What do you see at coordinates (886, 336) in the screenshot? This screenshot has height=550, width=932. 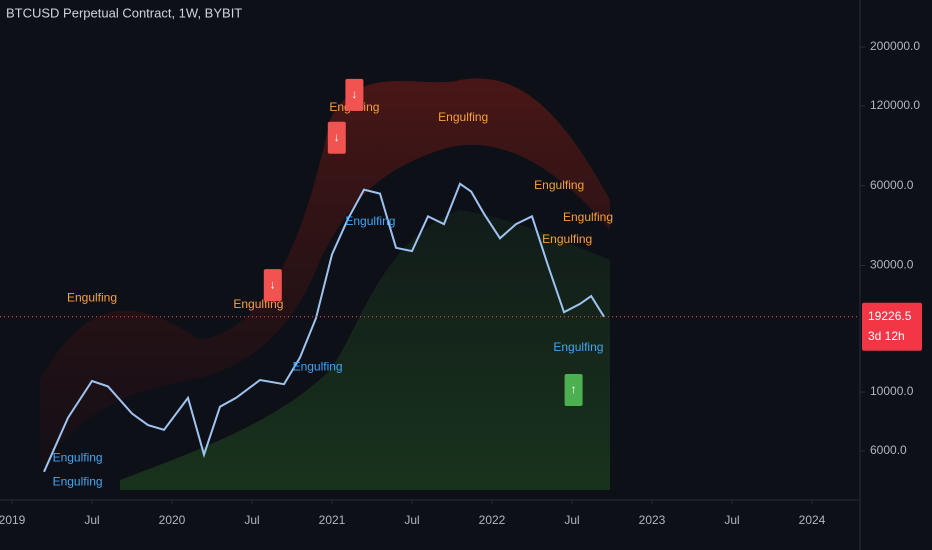 I see `countdown-label: 3d 12h` at bounding box center [886, 336].